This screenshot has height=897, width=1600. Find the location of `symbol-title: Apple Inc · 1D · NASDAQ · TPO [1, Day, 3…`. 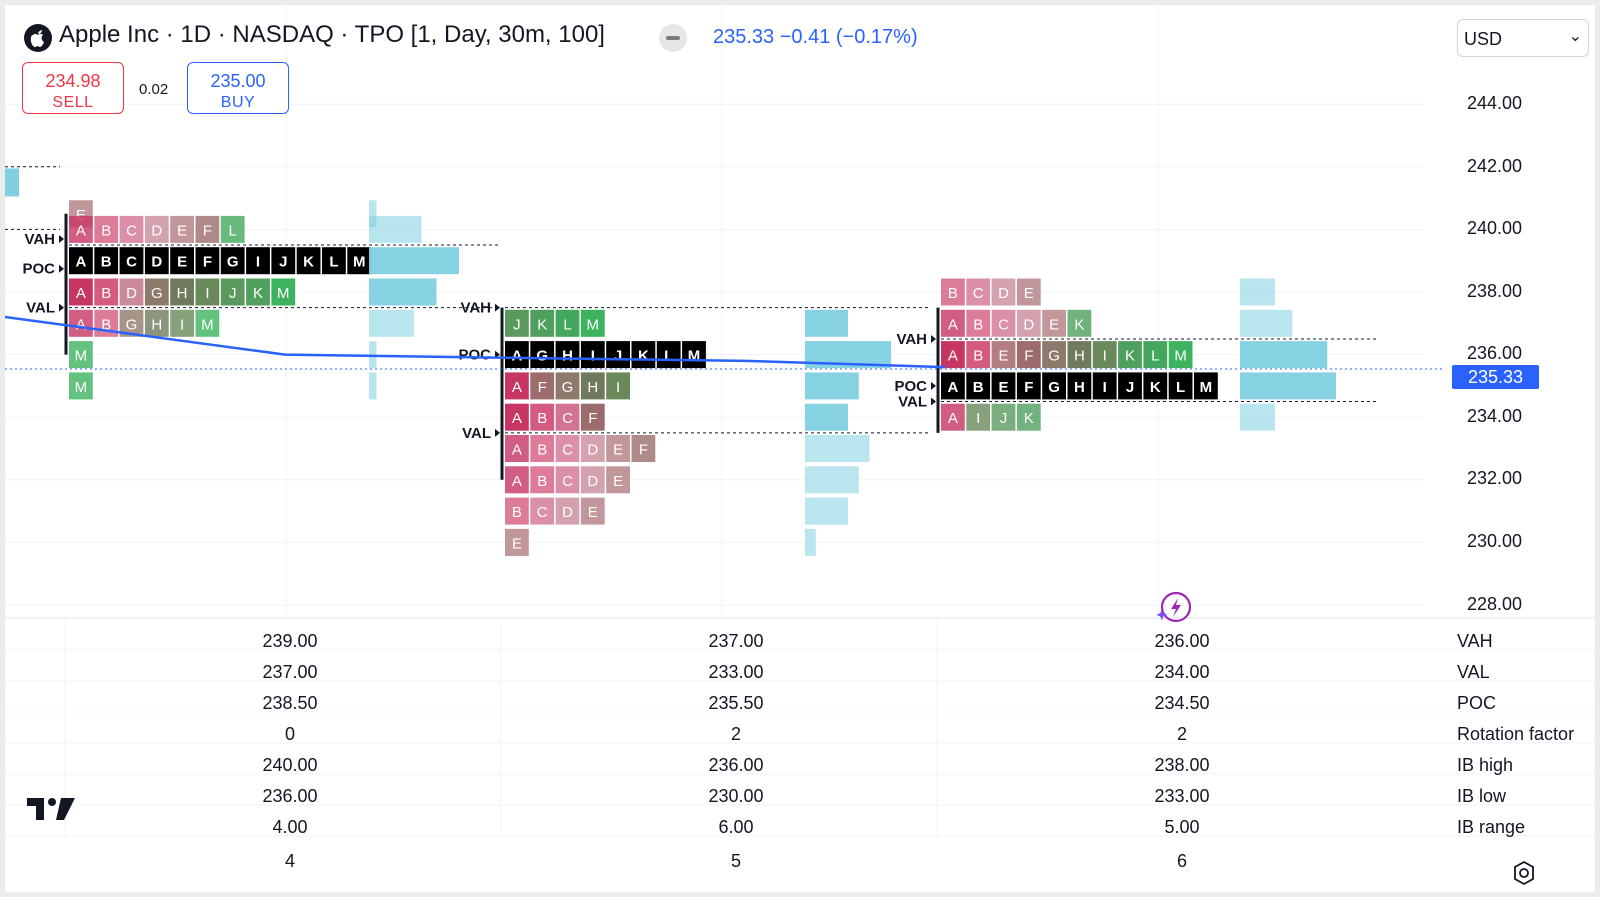

symbol-title: Apple Inc · 1D · NASDAQ · TPO [1, Day, 3… is located at coordinates (332, 34).